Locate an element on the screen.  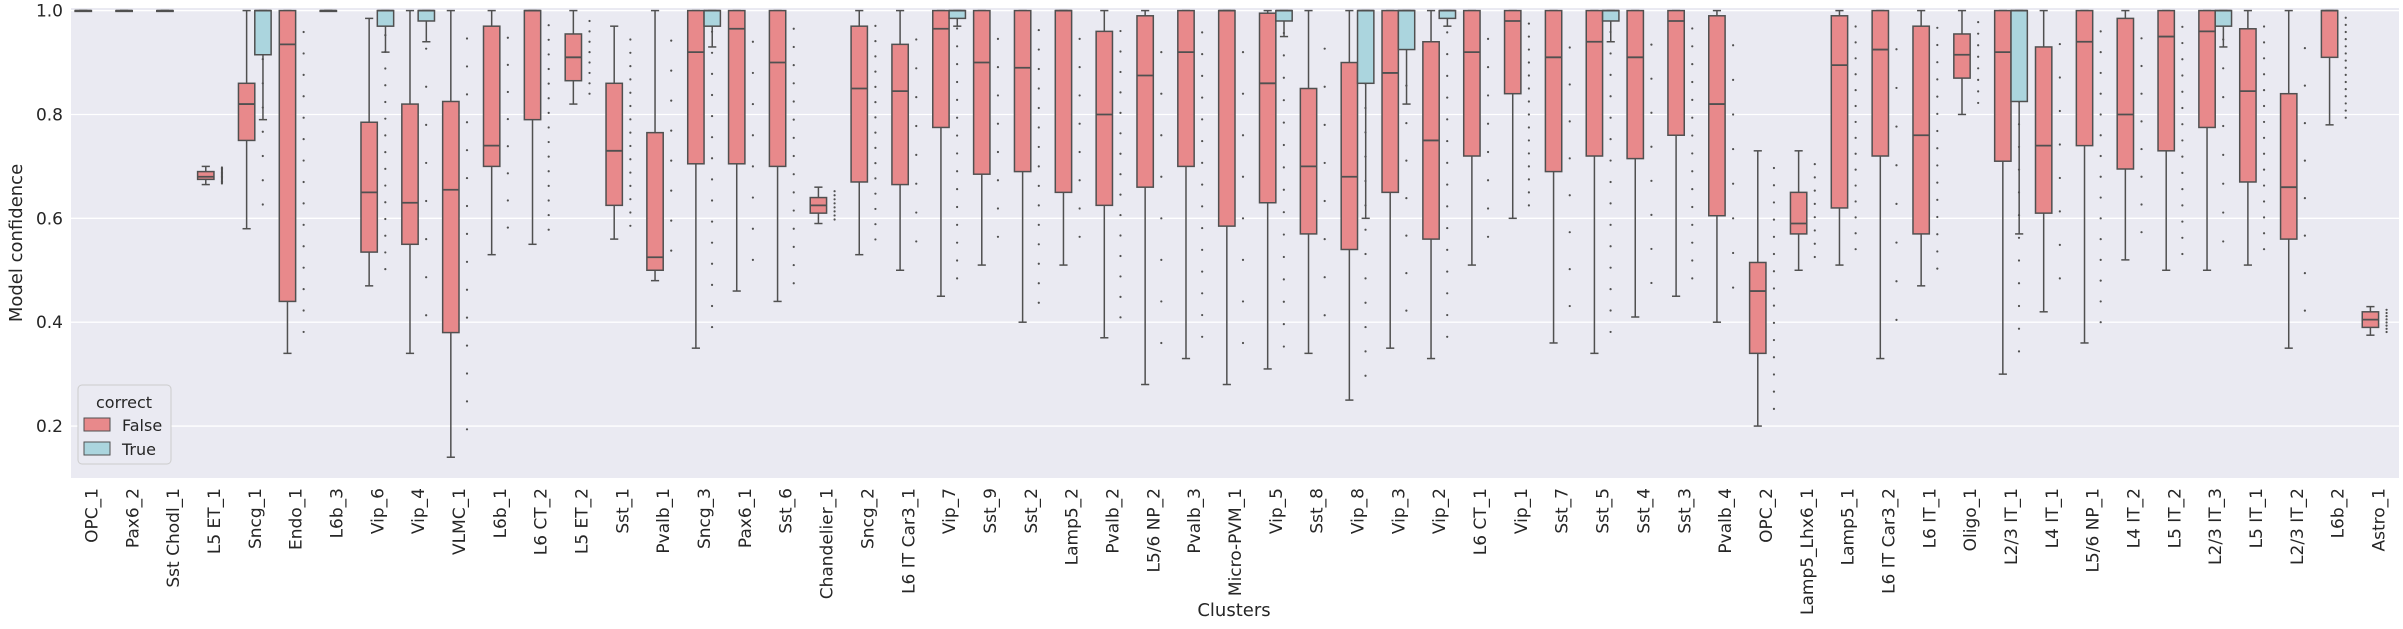
x-tick-label: Pvalb_2 is located at coordinates (1113, 521).